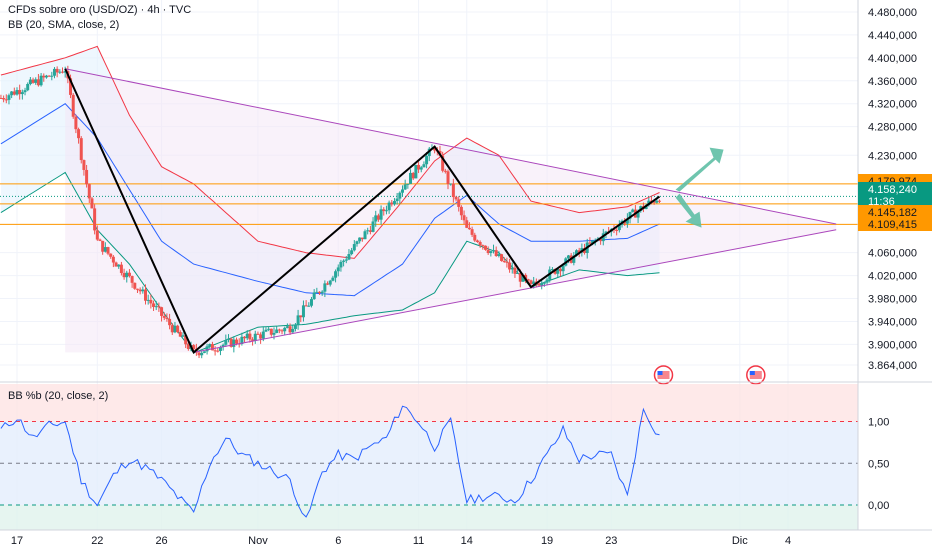  Describe the element at coordinates (740, 541) in the screenshot. I see `time-tick-label: Dic` at that location.